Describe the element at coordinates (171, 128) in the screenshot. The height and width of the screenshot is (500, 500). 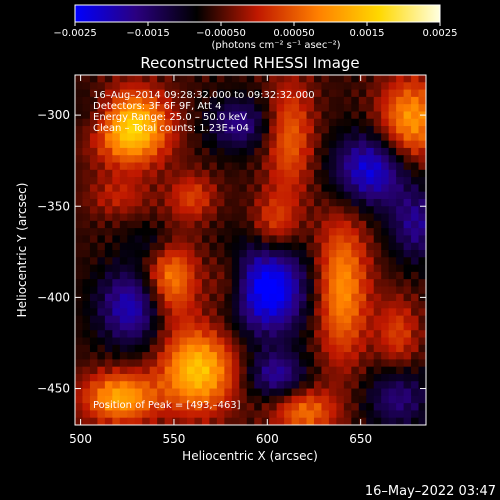
I see `annotation-method: Clean – Total counts: 1.23E+04` at that location.